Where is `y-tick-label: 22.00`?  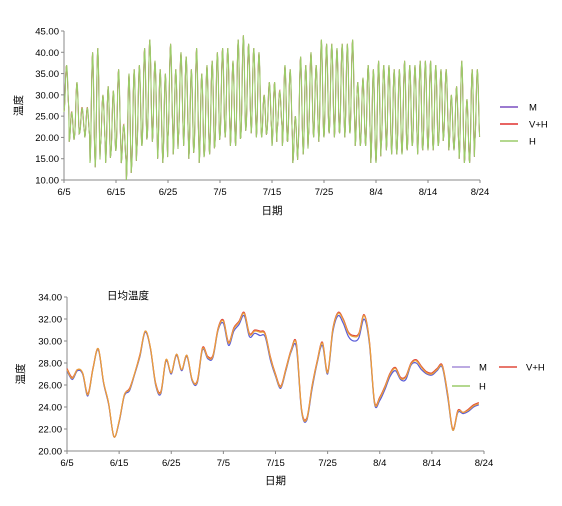 y-tick-label: 22.00 is located at coordinates (50, 430).